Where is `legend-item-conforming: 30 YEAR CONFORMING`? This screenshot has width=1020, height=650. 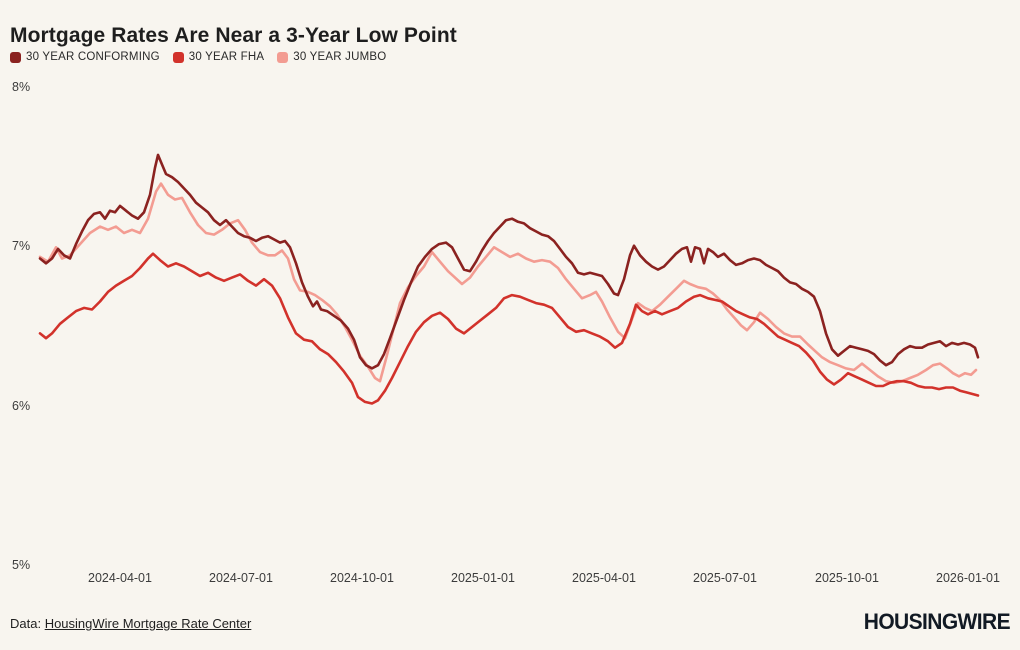 legend-item-conforming: 30 YEAR CONFORMING is located at coordinates (85, 57).